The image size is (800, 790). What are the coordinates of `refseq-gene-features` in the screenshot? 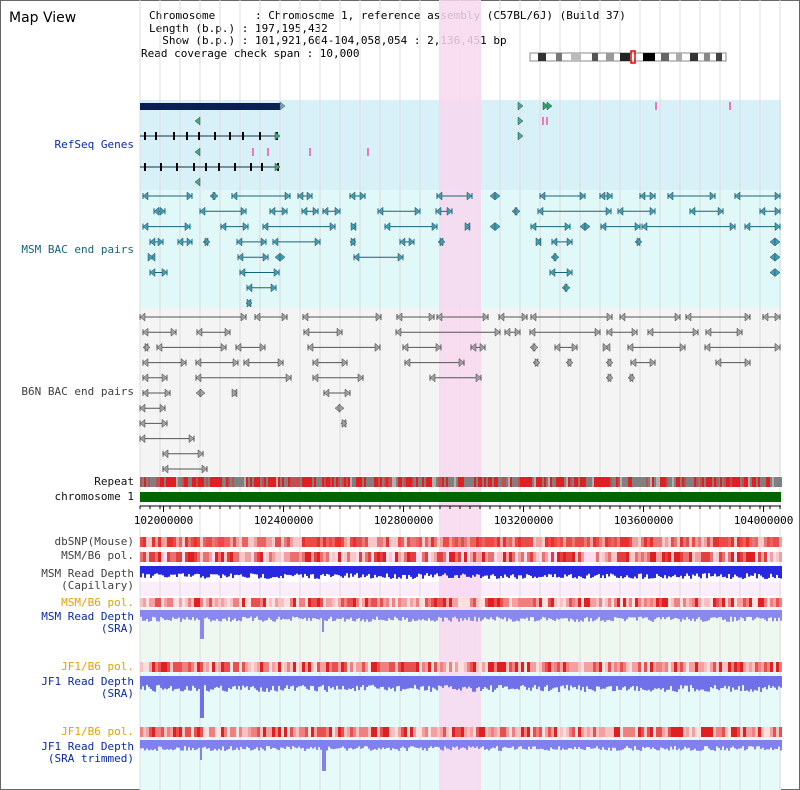 It's located at (435, 144).